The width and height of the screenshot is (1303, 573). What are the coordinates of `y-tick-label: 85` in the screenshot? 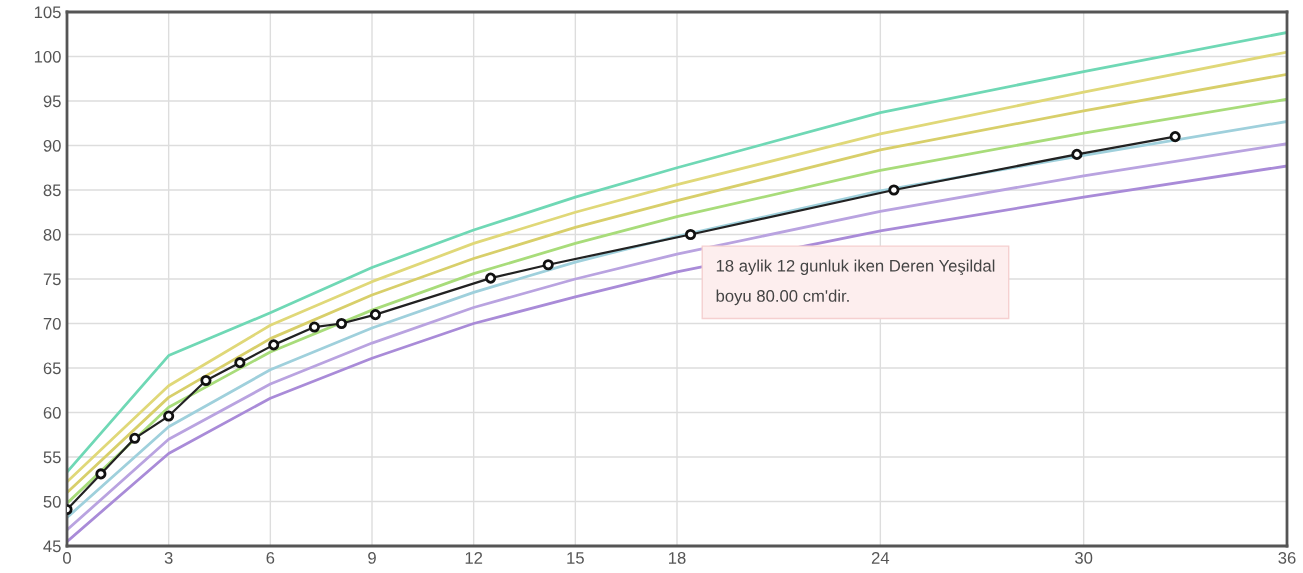 It's located at (52, 190).